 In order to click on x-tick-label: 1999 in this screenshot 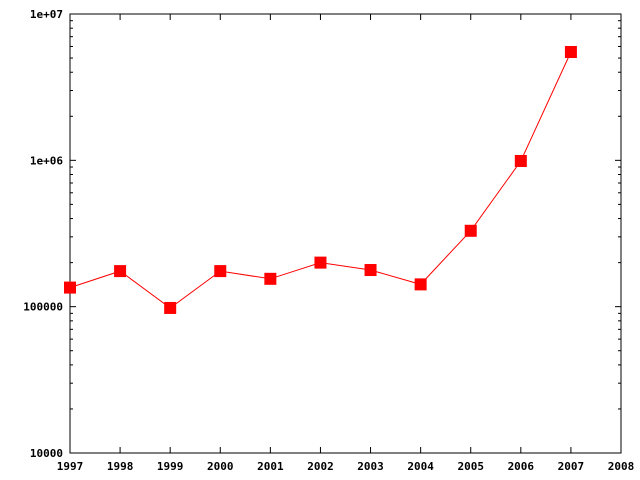, I will do `click(170, 466)`.